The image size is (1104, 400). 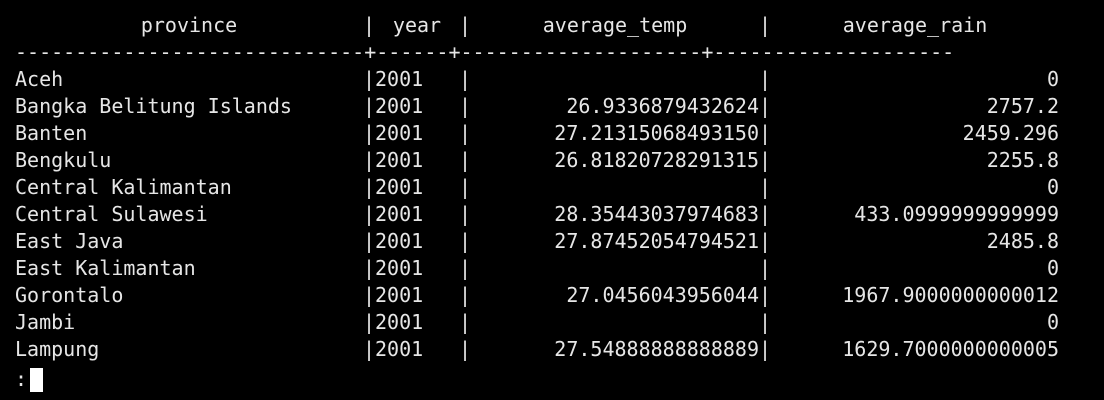 What do you see at coordinates (153, 106) in the screenshot?
I see `cell-province: Bangka Belitung Islands` at bounding box center [153, 106].